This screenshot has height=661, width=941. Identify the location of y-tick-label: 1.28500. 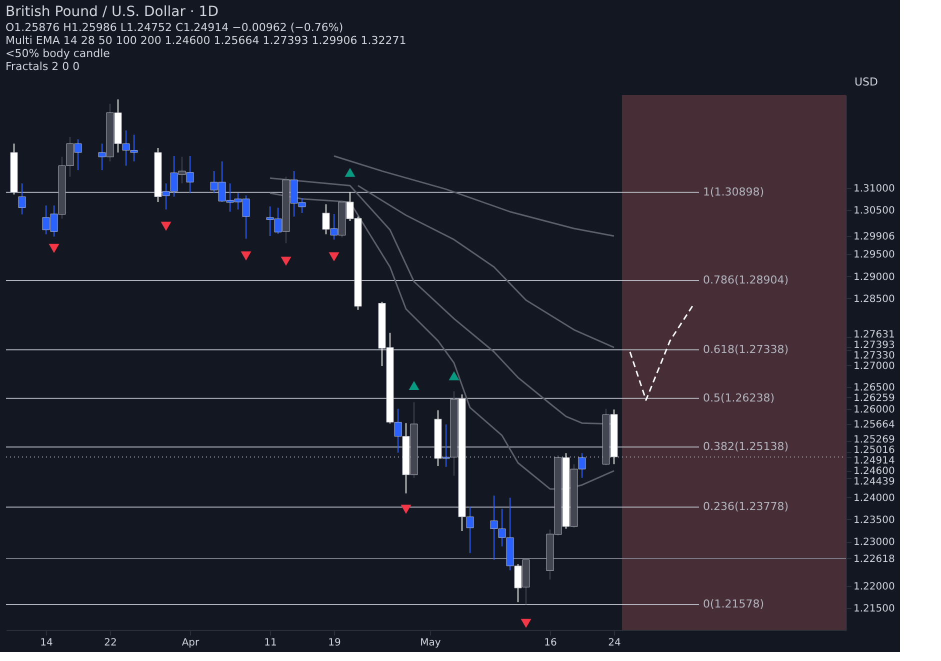
(874, 299).